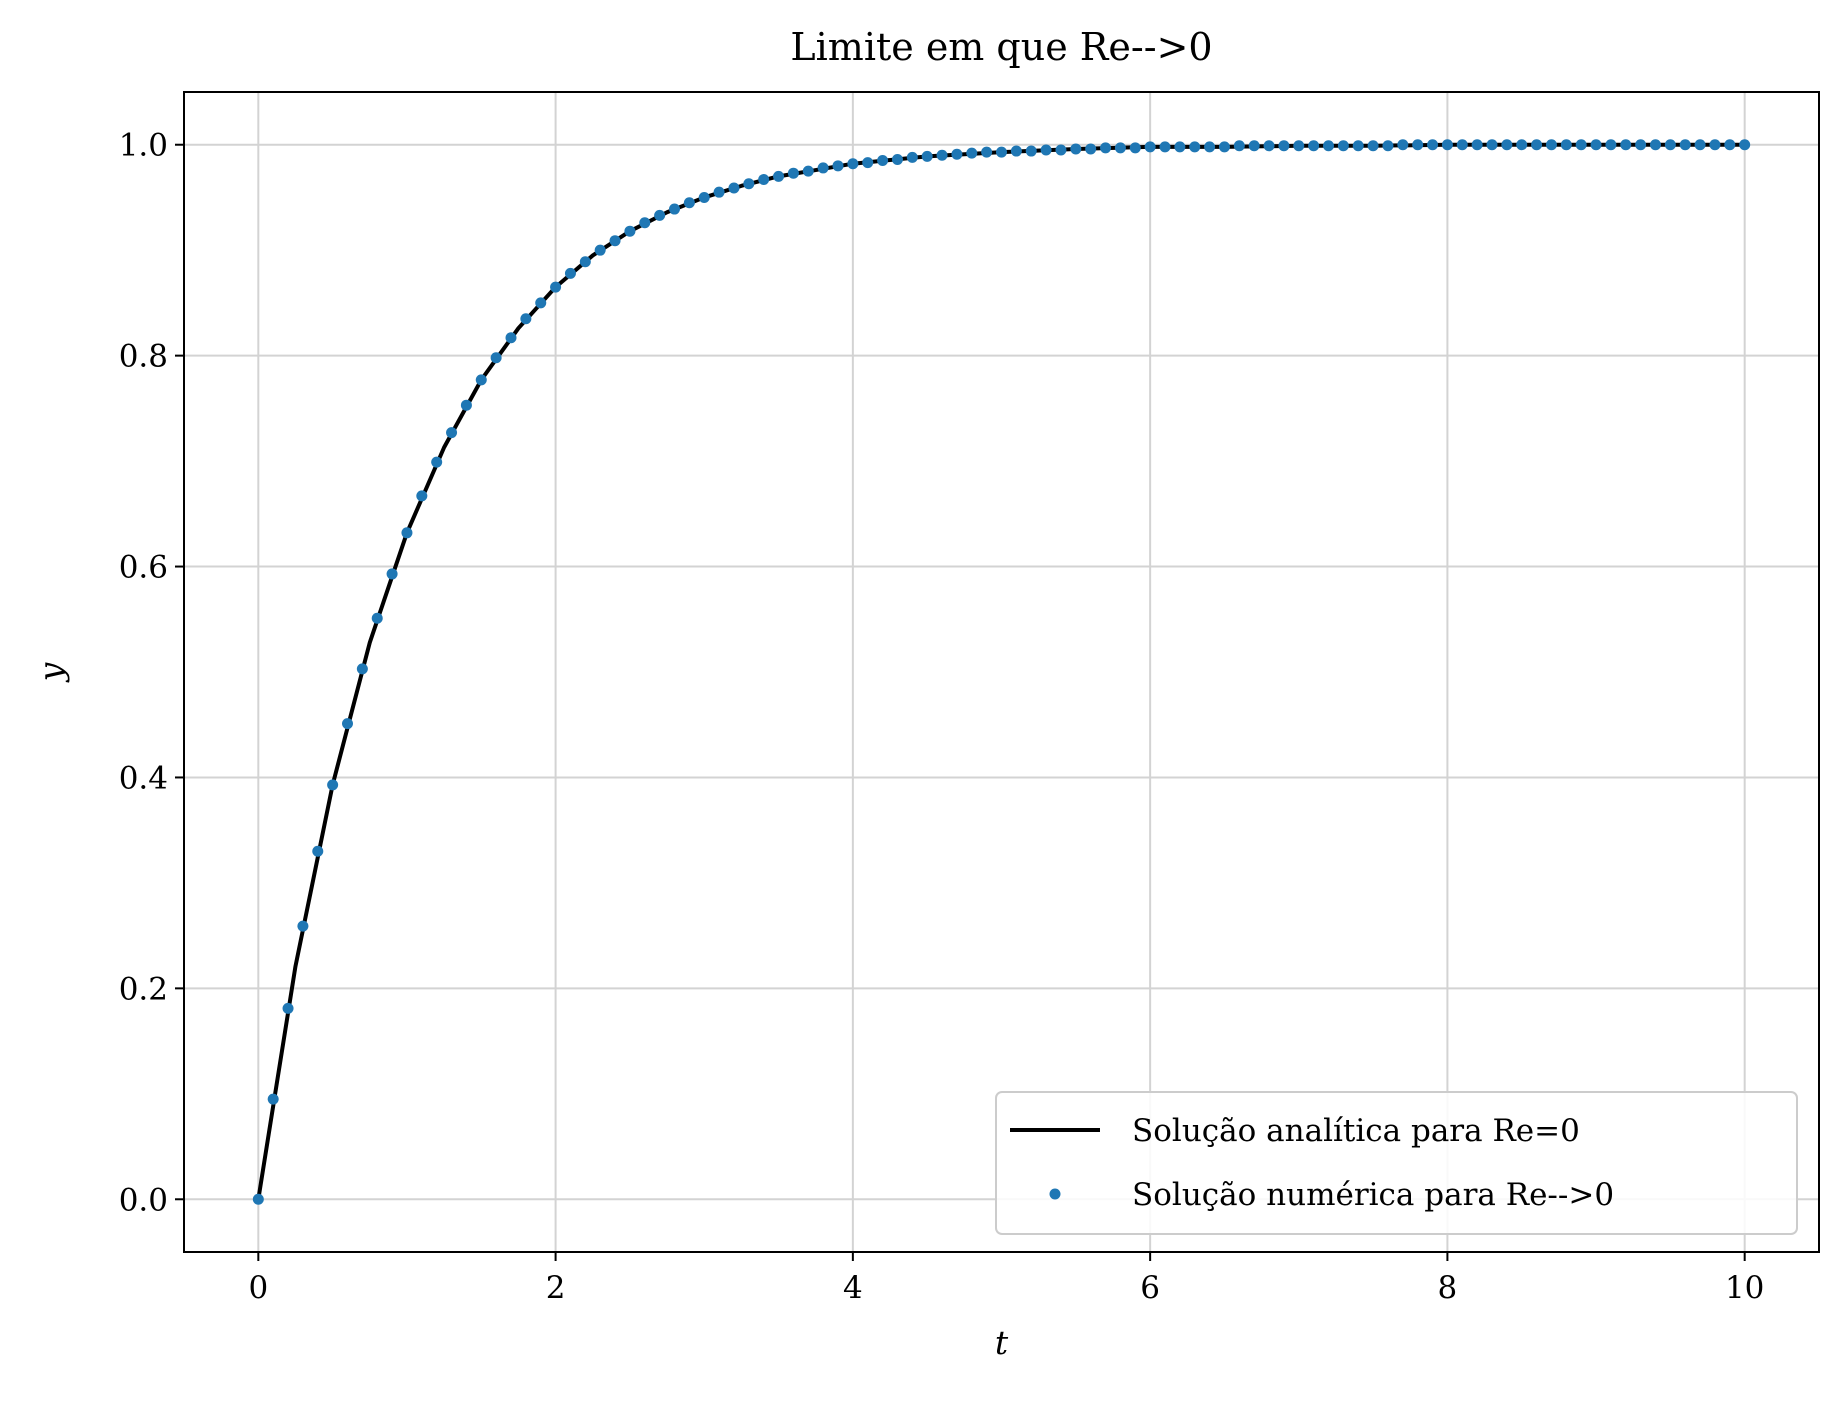 The image size is (1841, 1408). Describe the element at coordinates (1448, 1288) in the screenshot. I see `x-tick-label: 8` at that location.